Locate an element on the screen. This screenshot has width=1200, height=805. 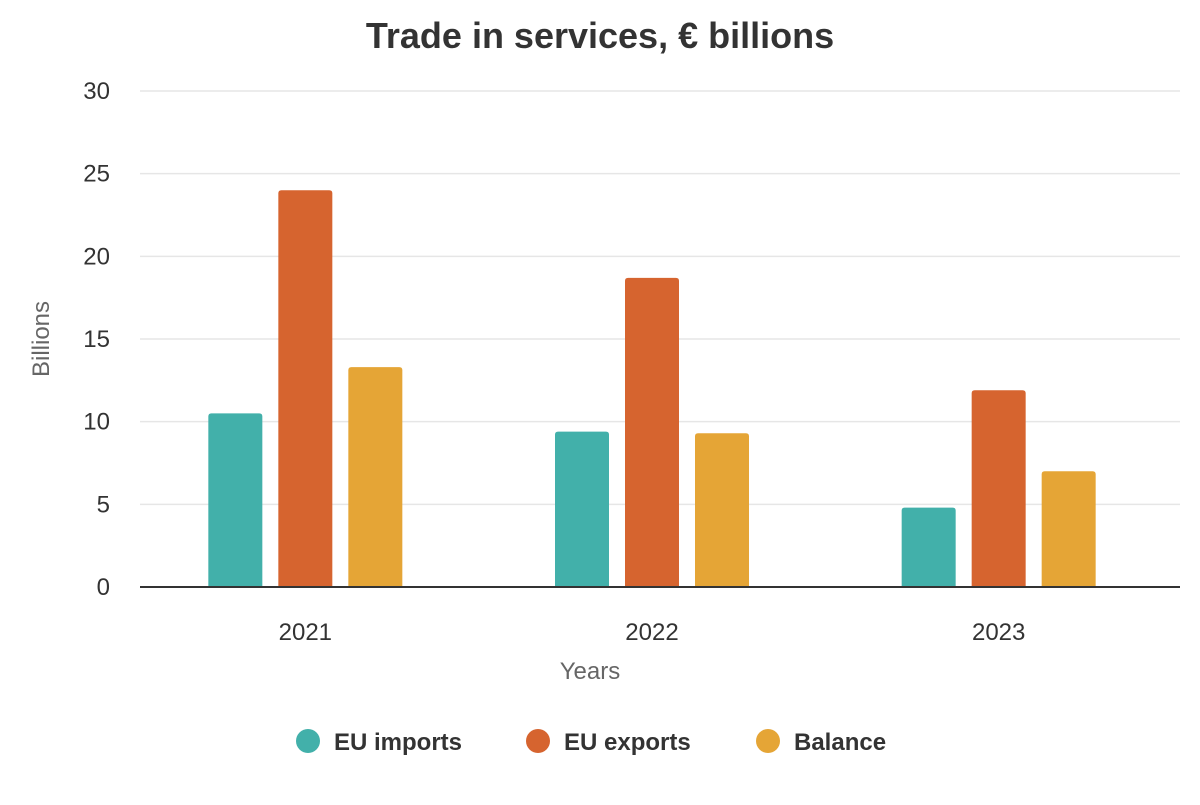
y-tick-label: 0 is located at coordinates (103, 587).